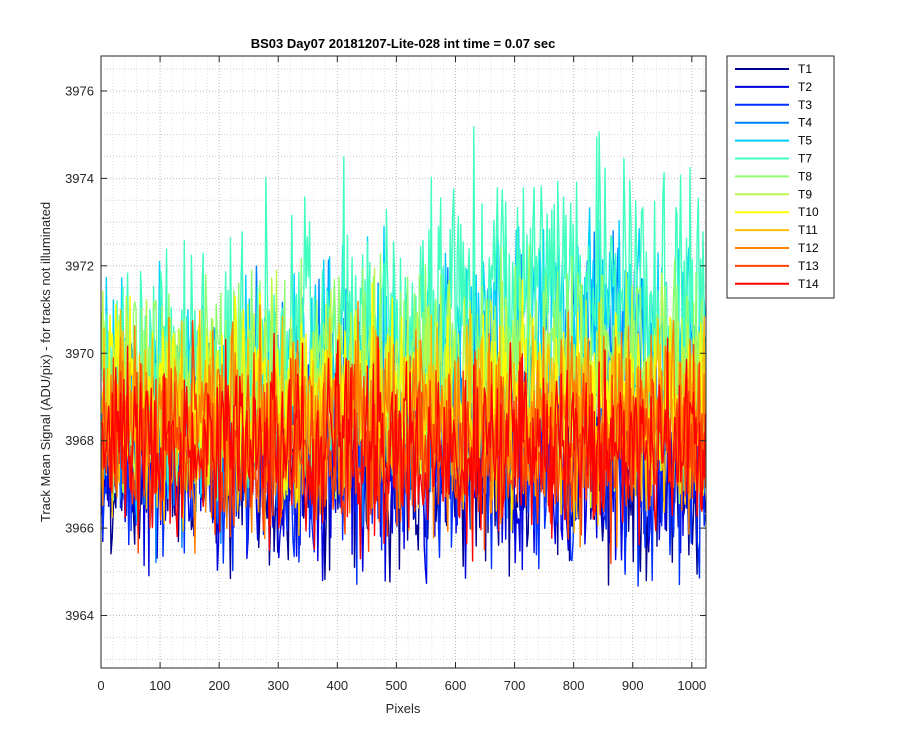 Image resolution: width=900 pixels, height=750 pixels. Describe the element at coordinates (805, 194) in the screenshot. I see `legend-label-t9: T9` at that location.